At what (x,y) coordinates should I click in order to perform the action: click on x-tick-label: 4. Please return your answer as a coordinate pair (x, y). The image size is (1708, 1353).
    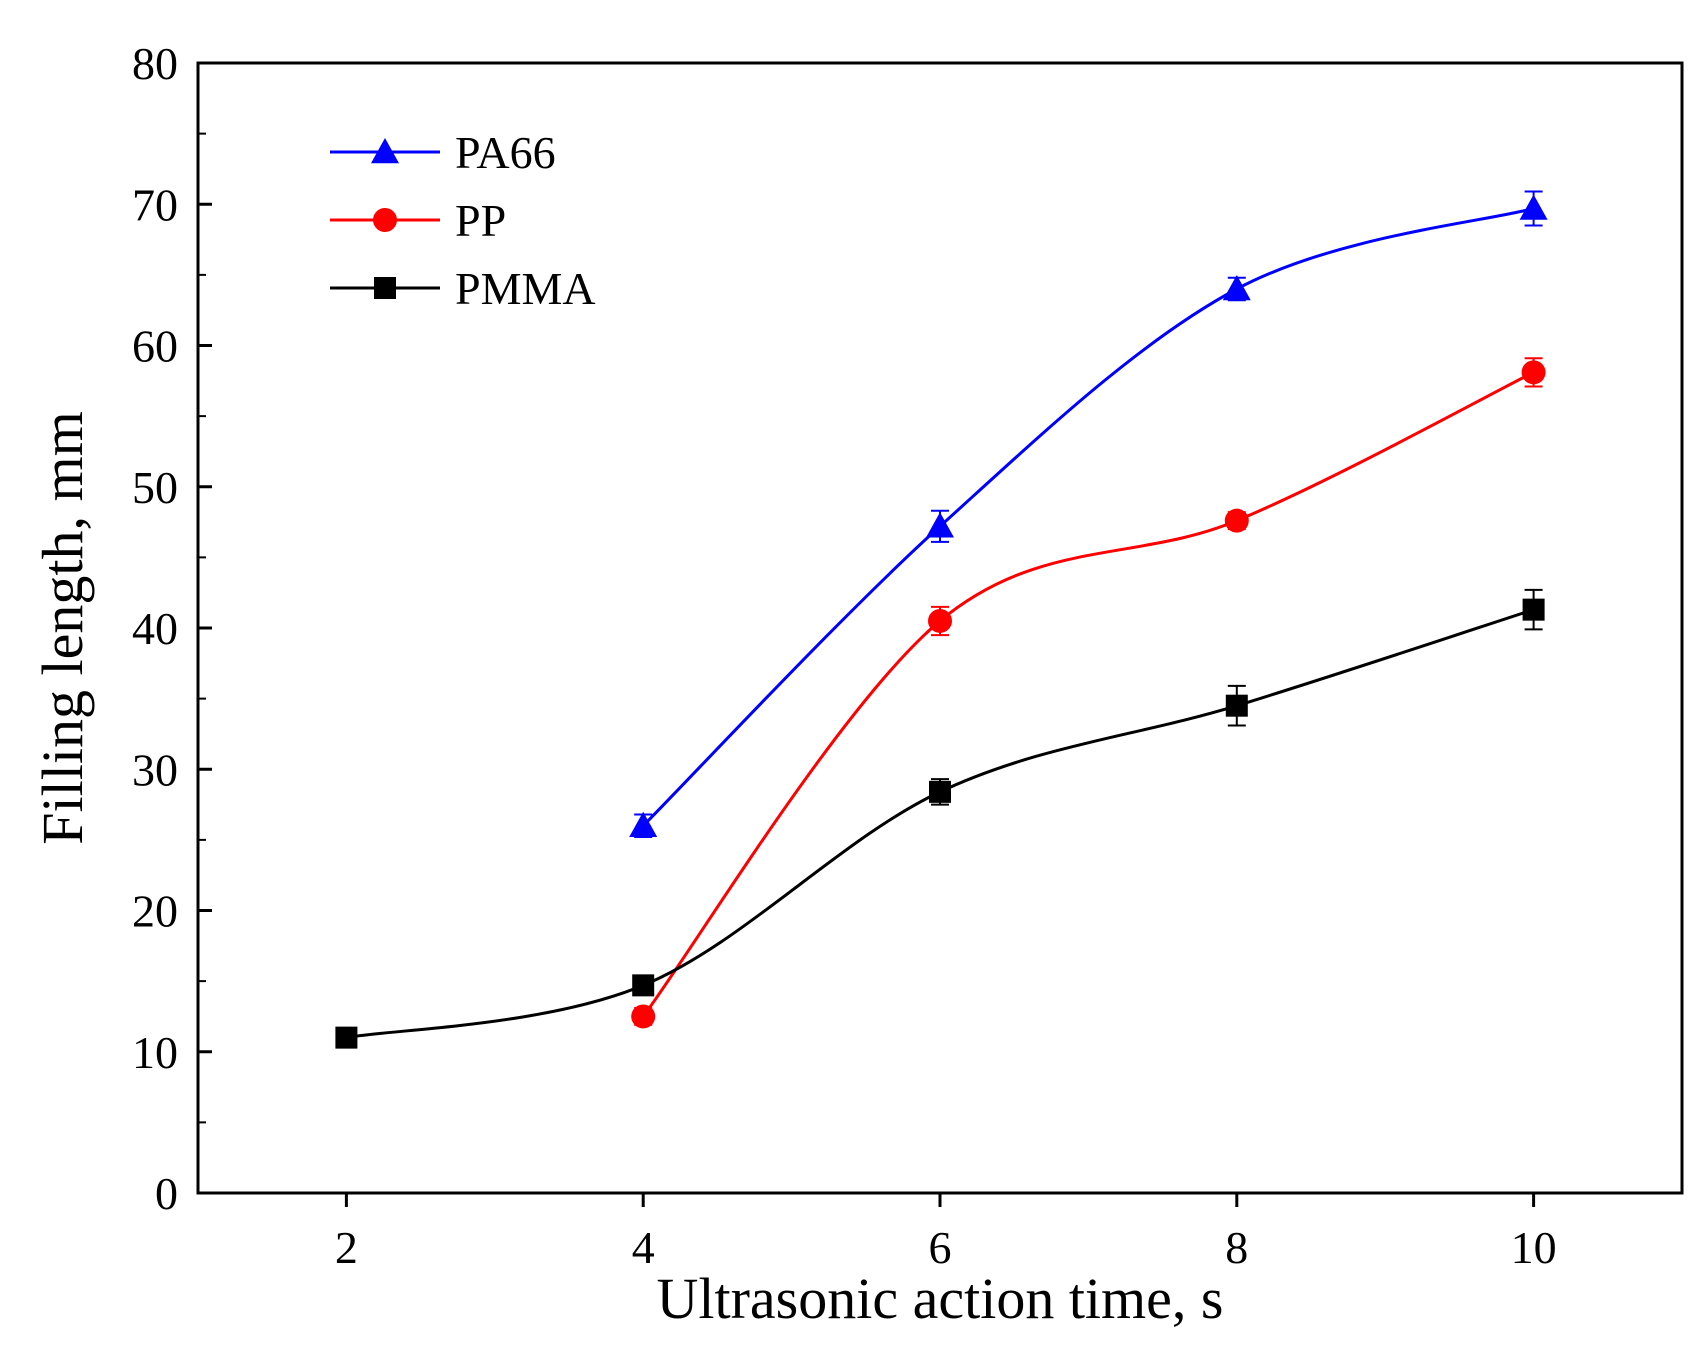
    Looking at the image, I should click on (643, 1247).